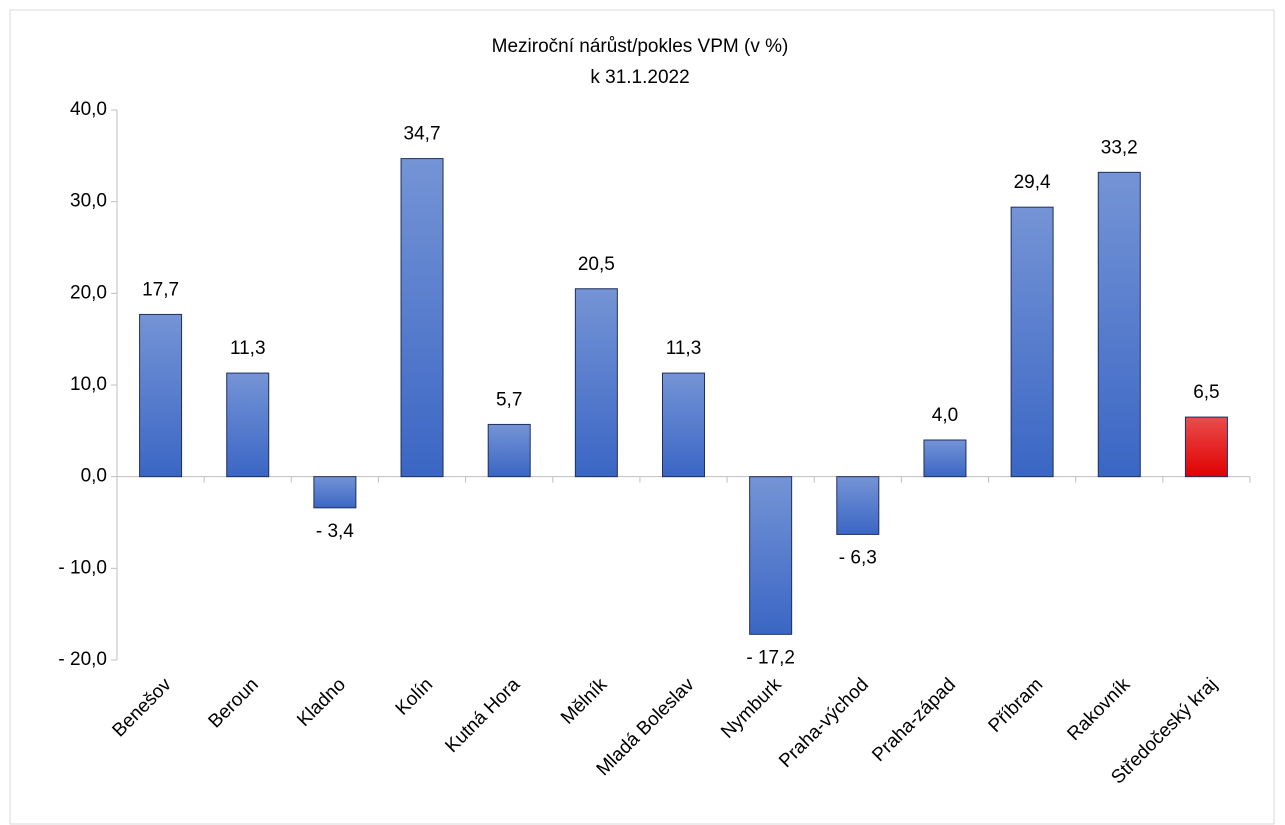  What do you see at coordinates (1206, 392) in the screenshot?
I see `data-label: 6,5` at bounding box center [1206, 392].